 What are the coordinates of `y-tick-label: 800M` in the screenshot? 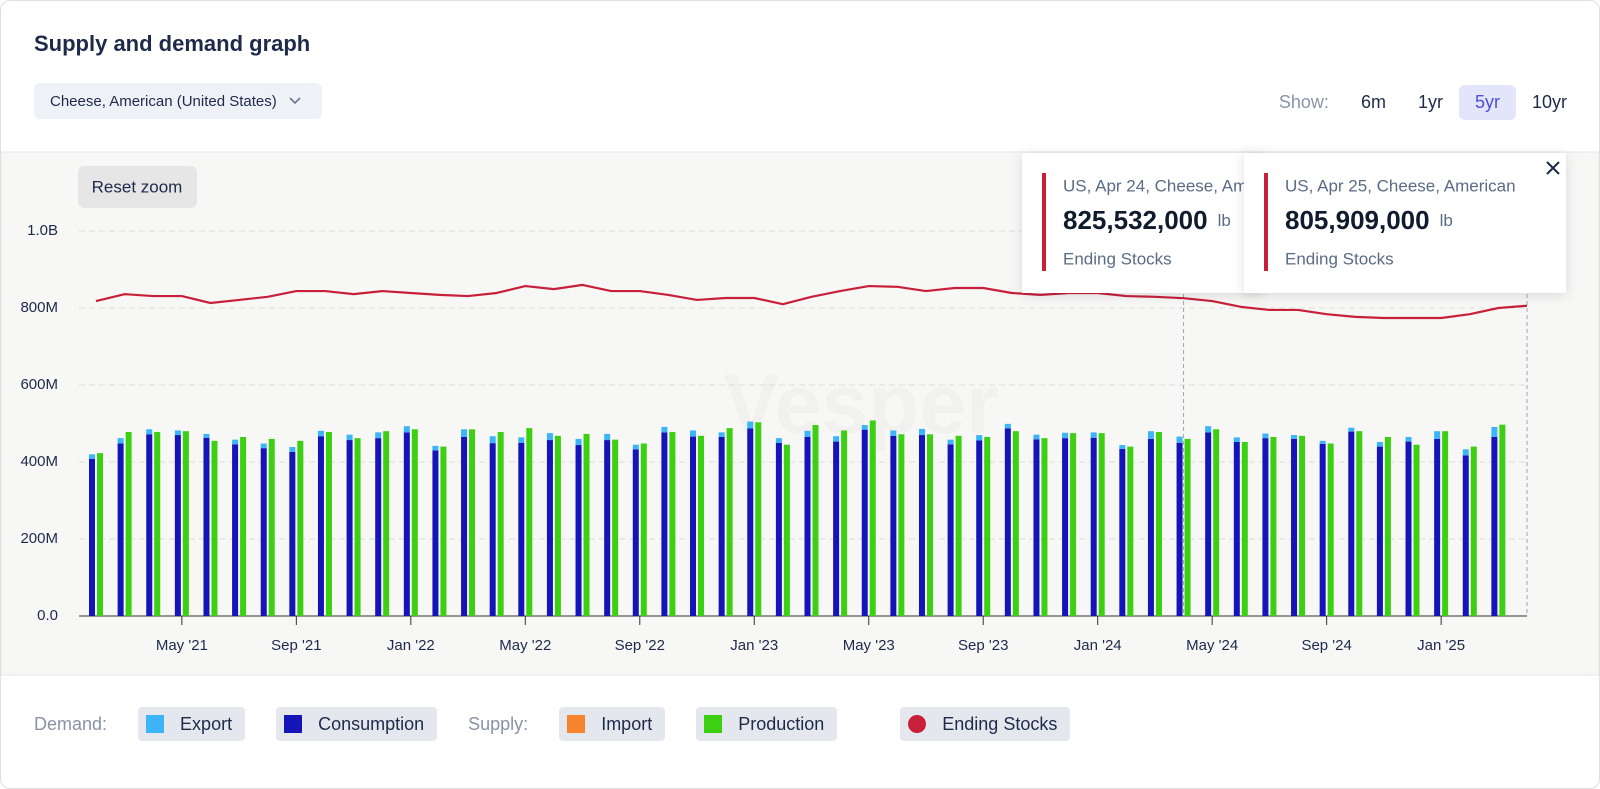 It's located at (39, 307).